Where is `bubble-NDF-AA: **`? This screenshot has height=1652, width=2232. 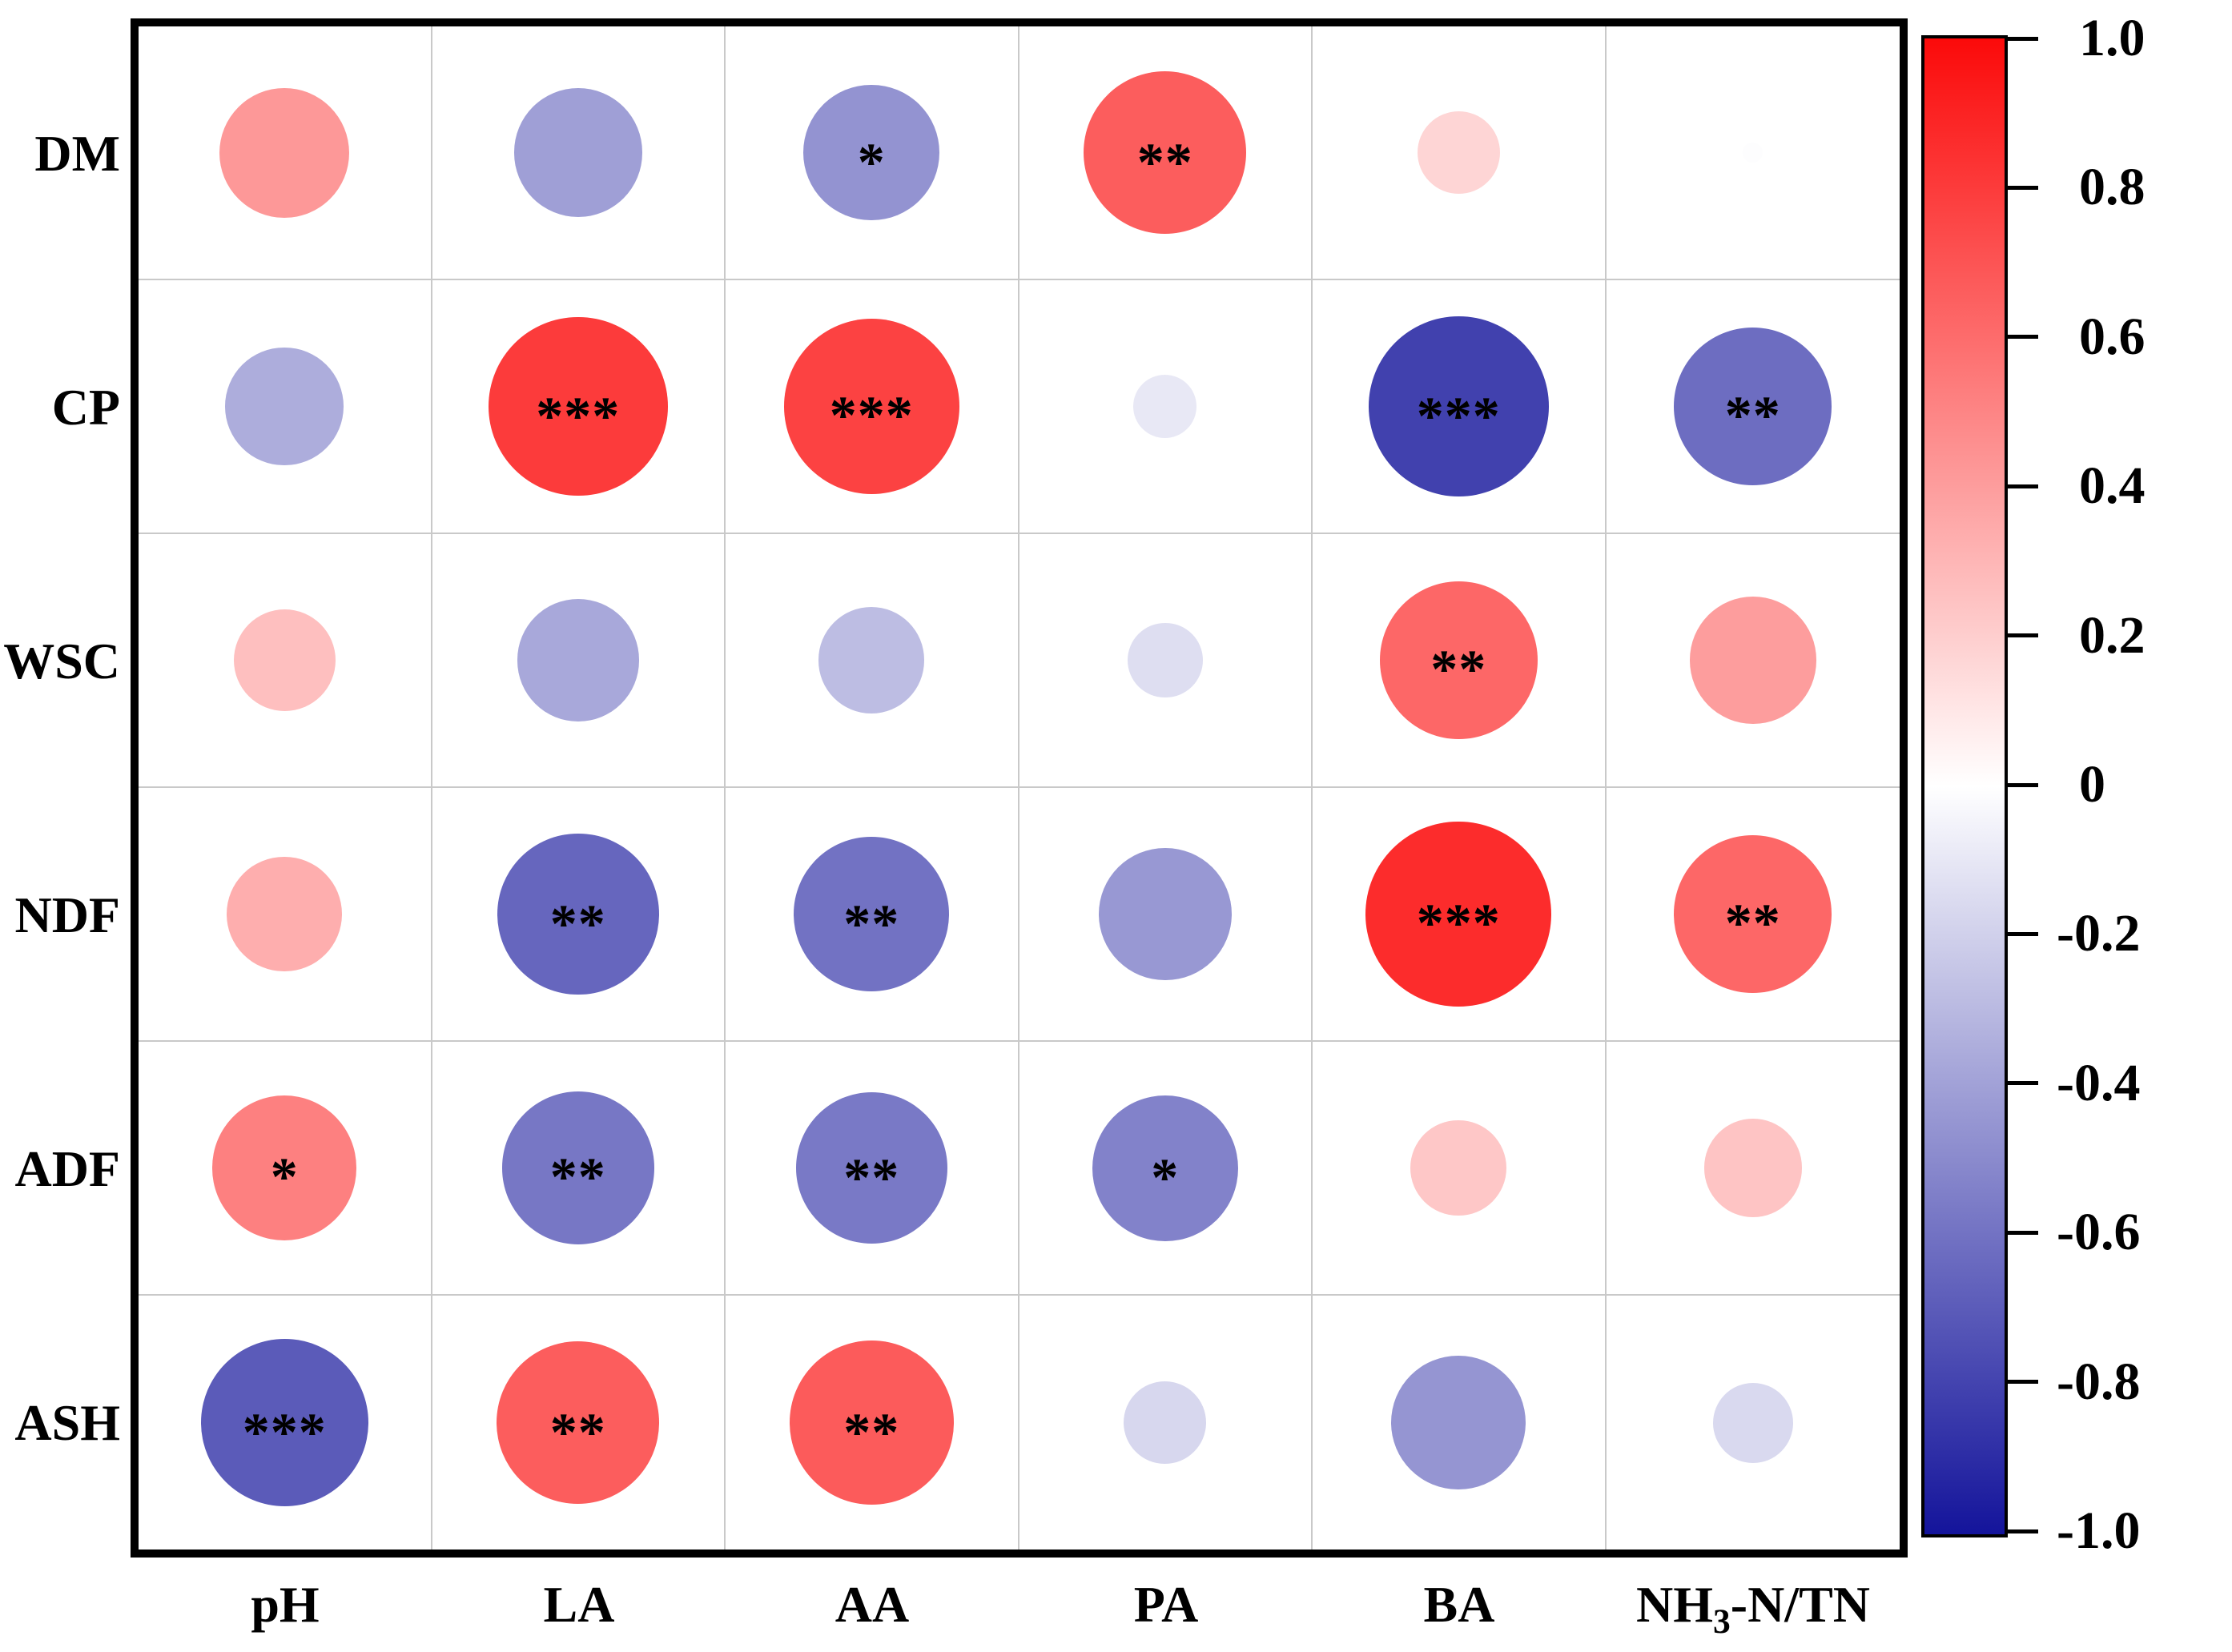 bubble-NDF-AA: ** is located at coordinates (872, 914).